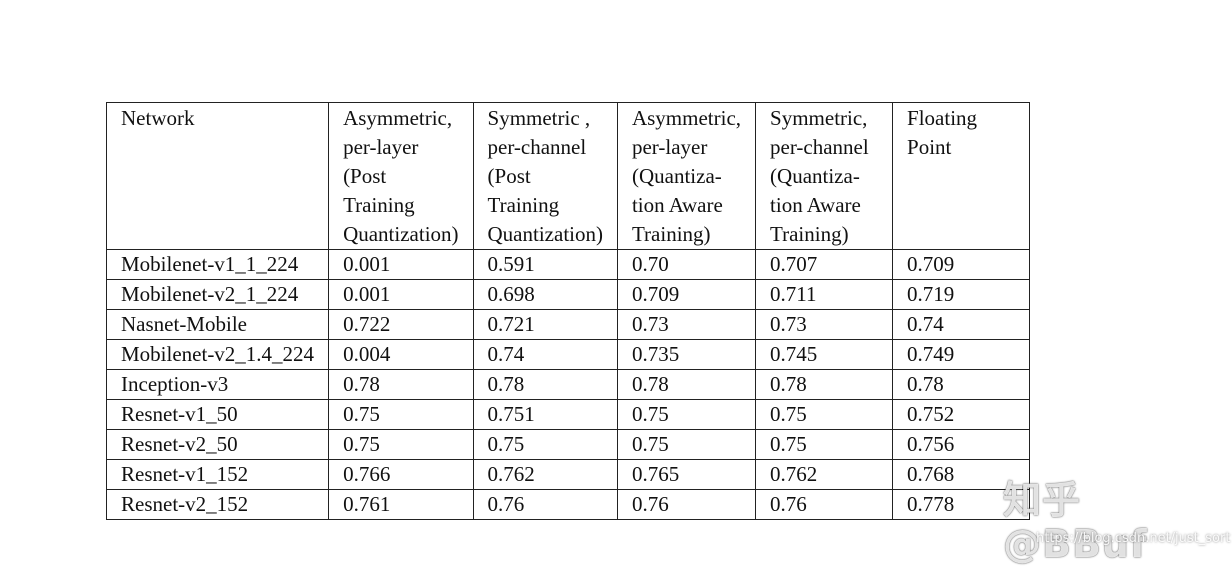  Describe the element at coordinates (401, 354) in the screenshot. I see `accuracy-cell: 0.004` at that location.